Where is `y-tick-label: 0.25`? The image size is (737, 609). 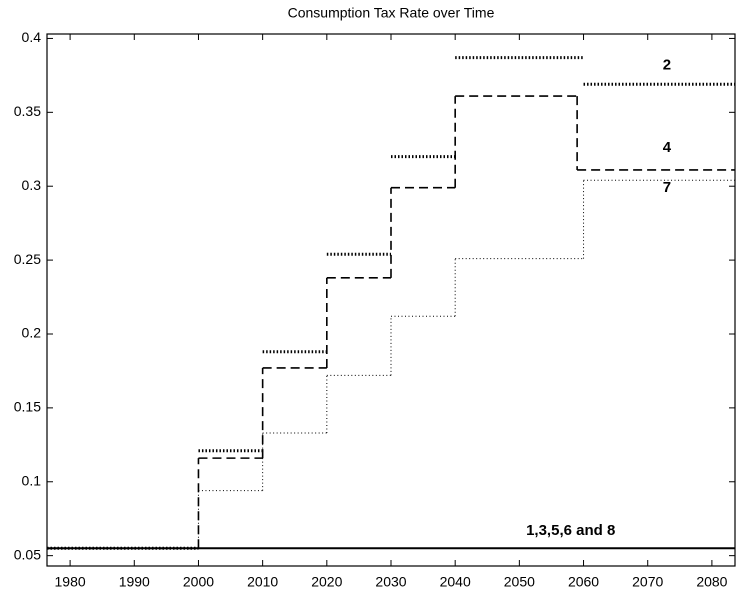 y-tick-label: 0.25 is located at coordinates (27, 259).